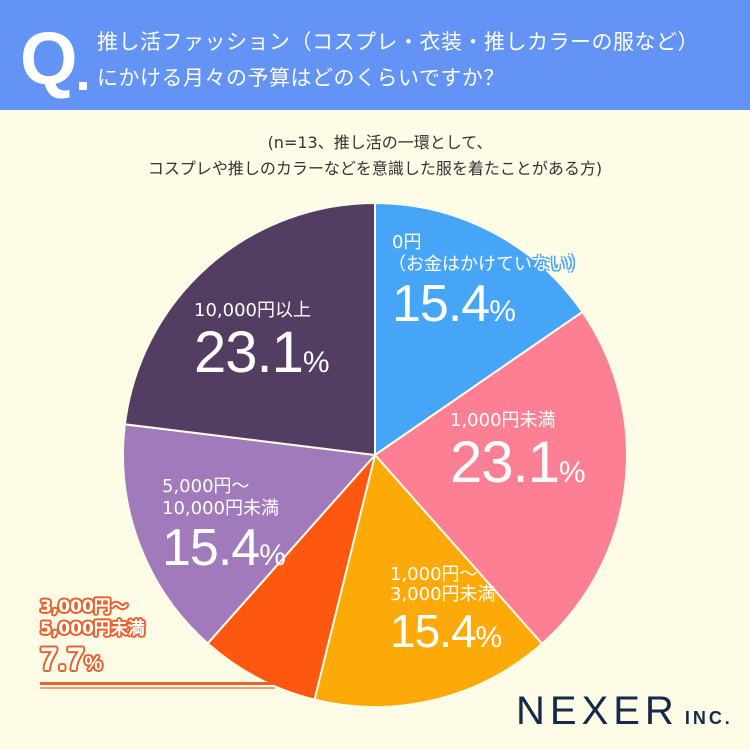  I want to click on label-0-yen: 0円 （お金はかけていない） 15.4%, so click(487, 286).